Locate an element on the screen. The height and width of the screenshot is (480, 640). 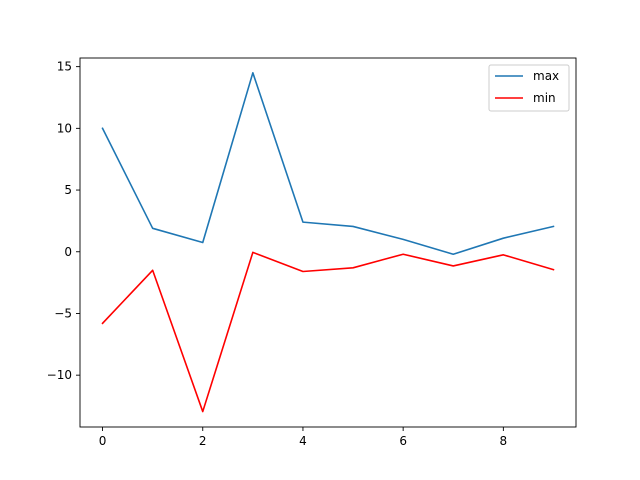
legend: max min is located at coordinates (529, 88).